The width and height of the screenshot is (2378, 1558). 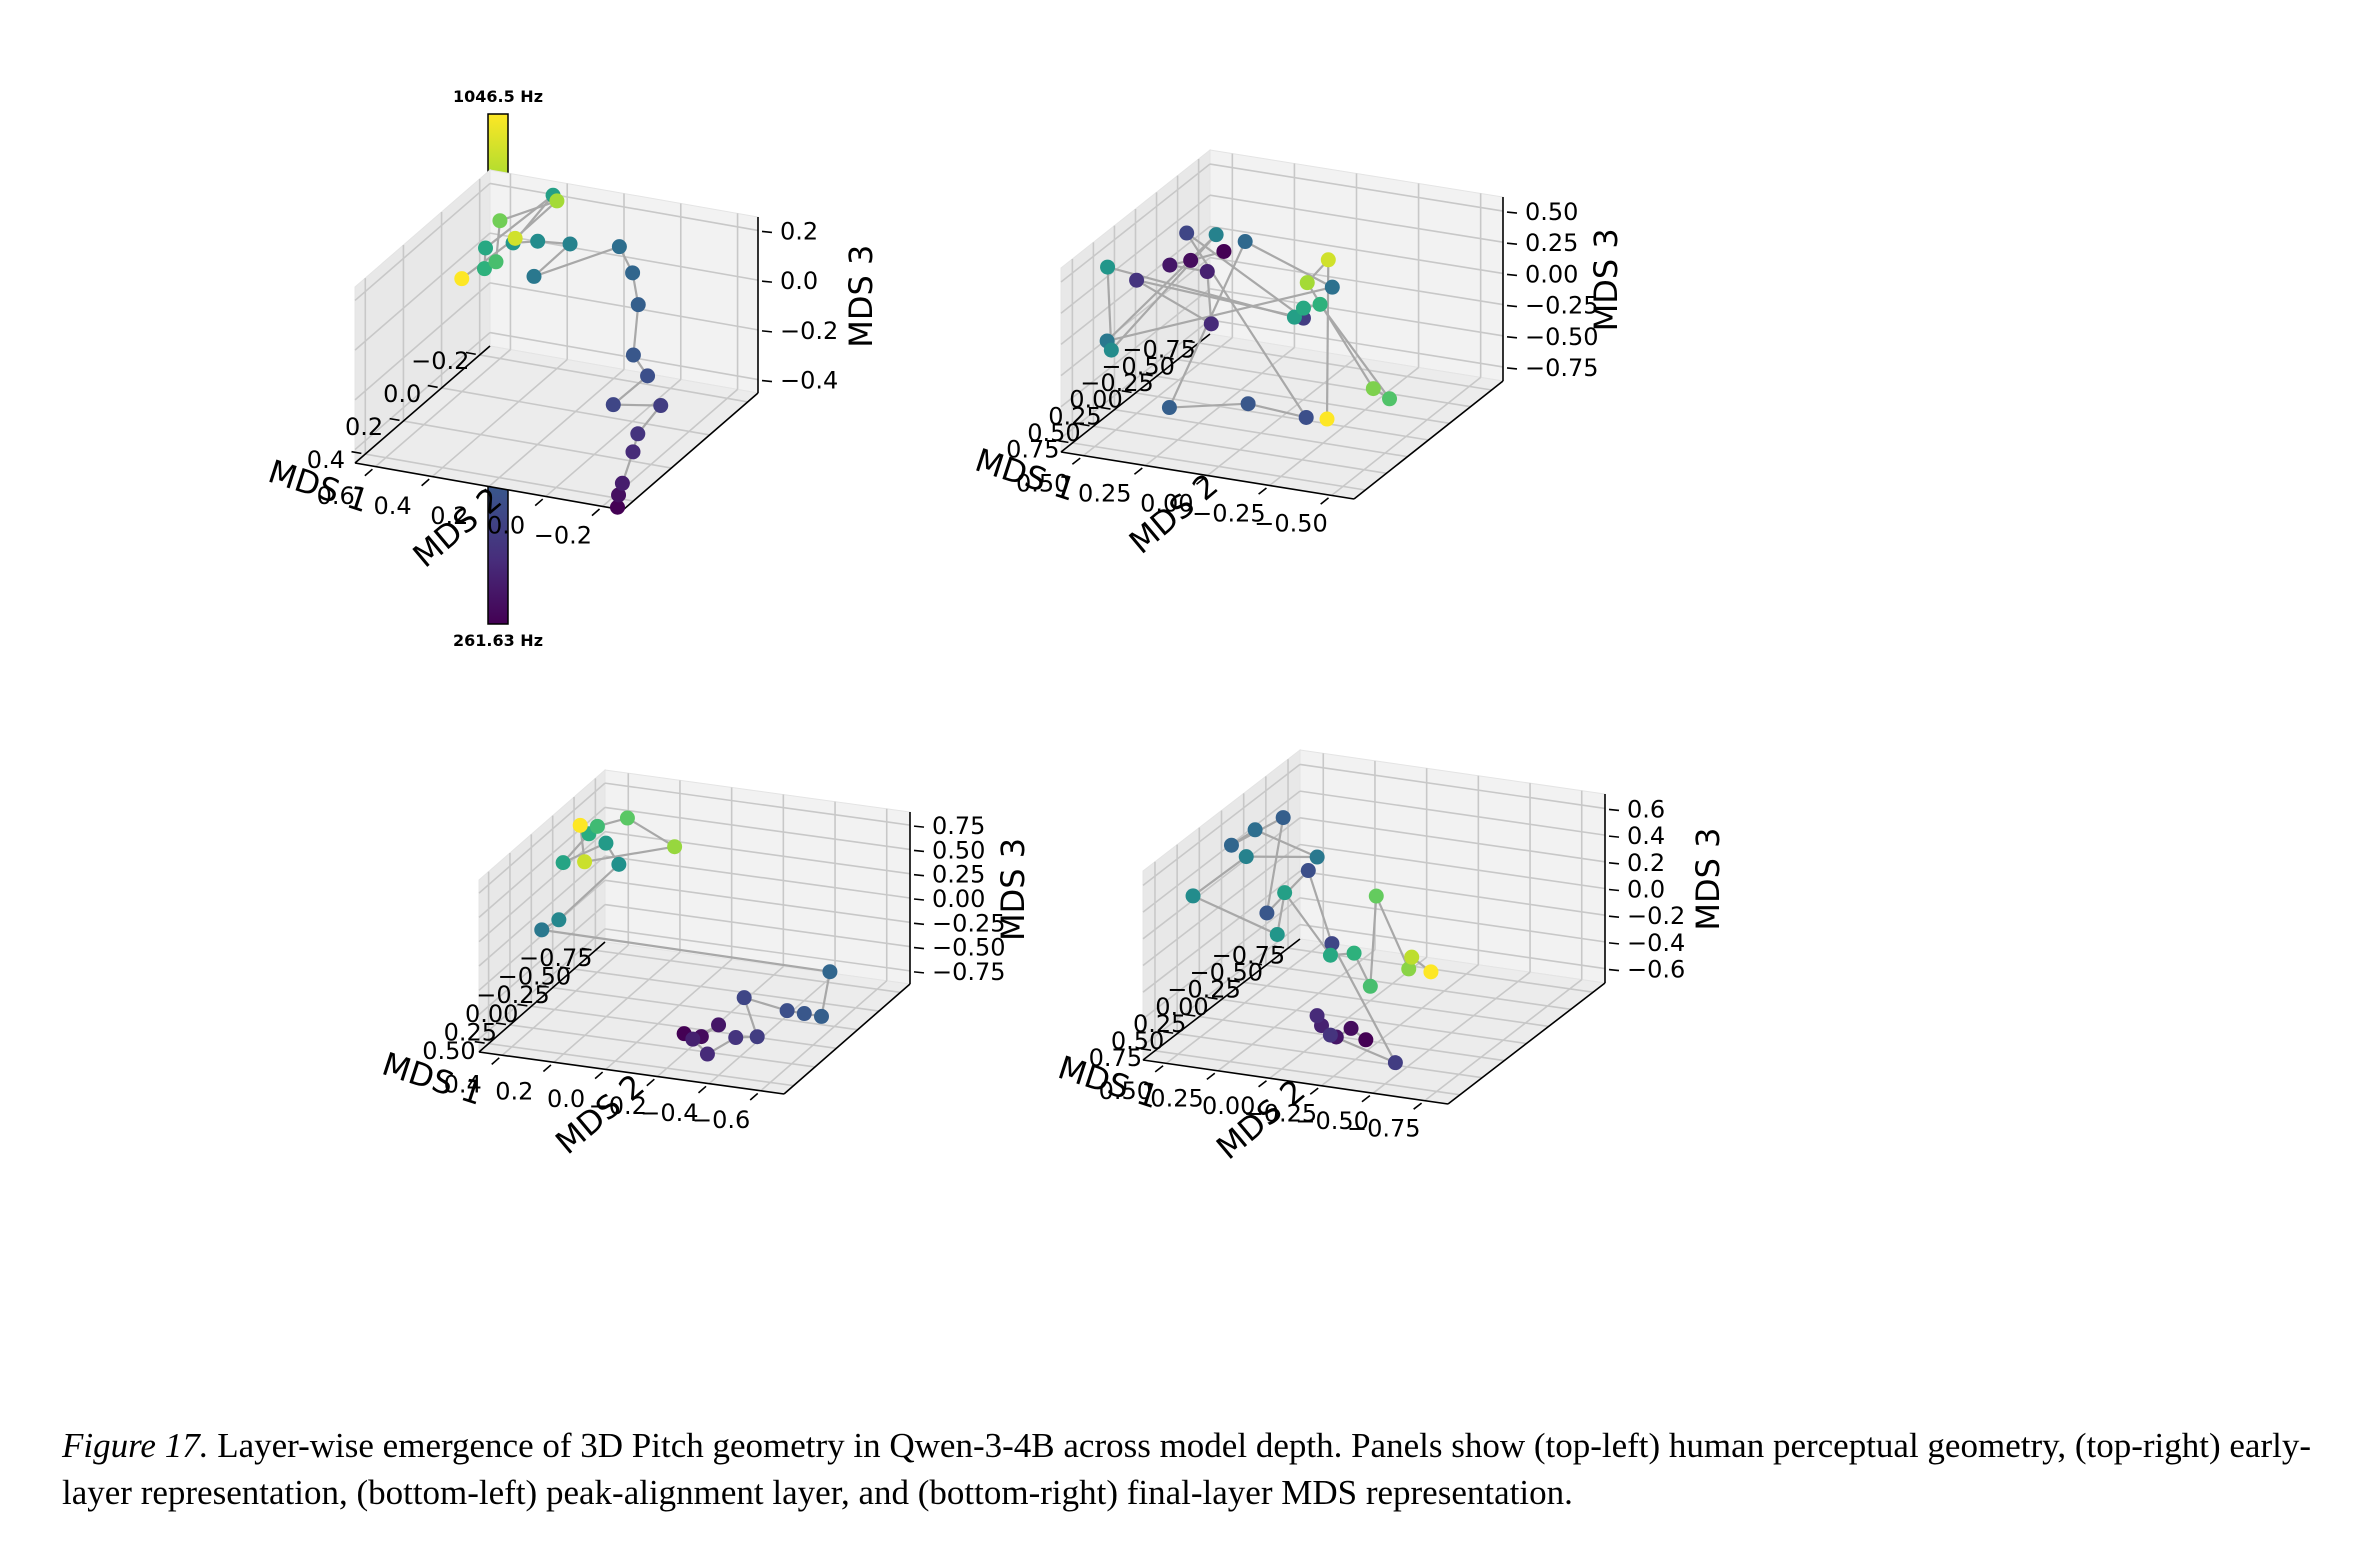 I want to click on mds3-tick-label: 0.00, so click(x=958, y=899).